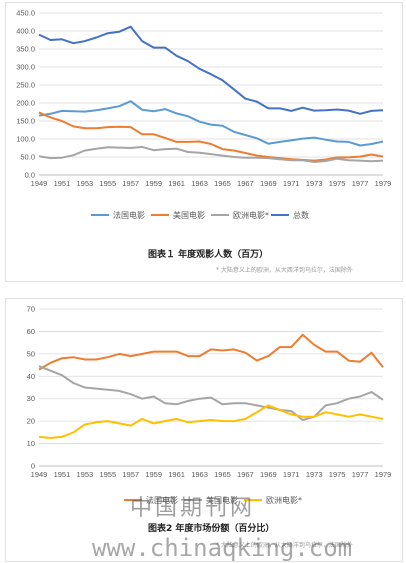 The width and height of the screenshot is (406, 563). Describe the element at coordinates (284, 270) in the screenshot. I see `chart-note-audience: * 大陆意义上的欧洲，从大西洋到乌拉尔，法国除外` at that location.